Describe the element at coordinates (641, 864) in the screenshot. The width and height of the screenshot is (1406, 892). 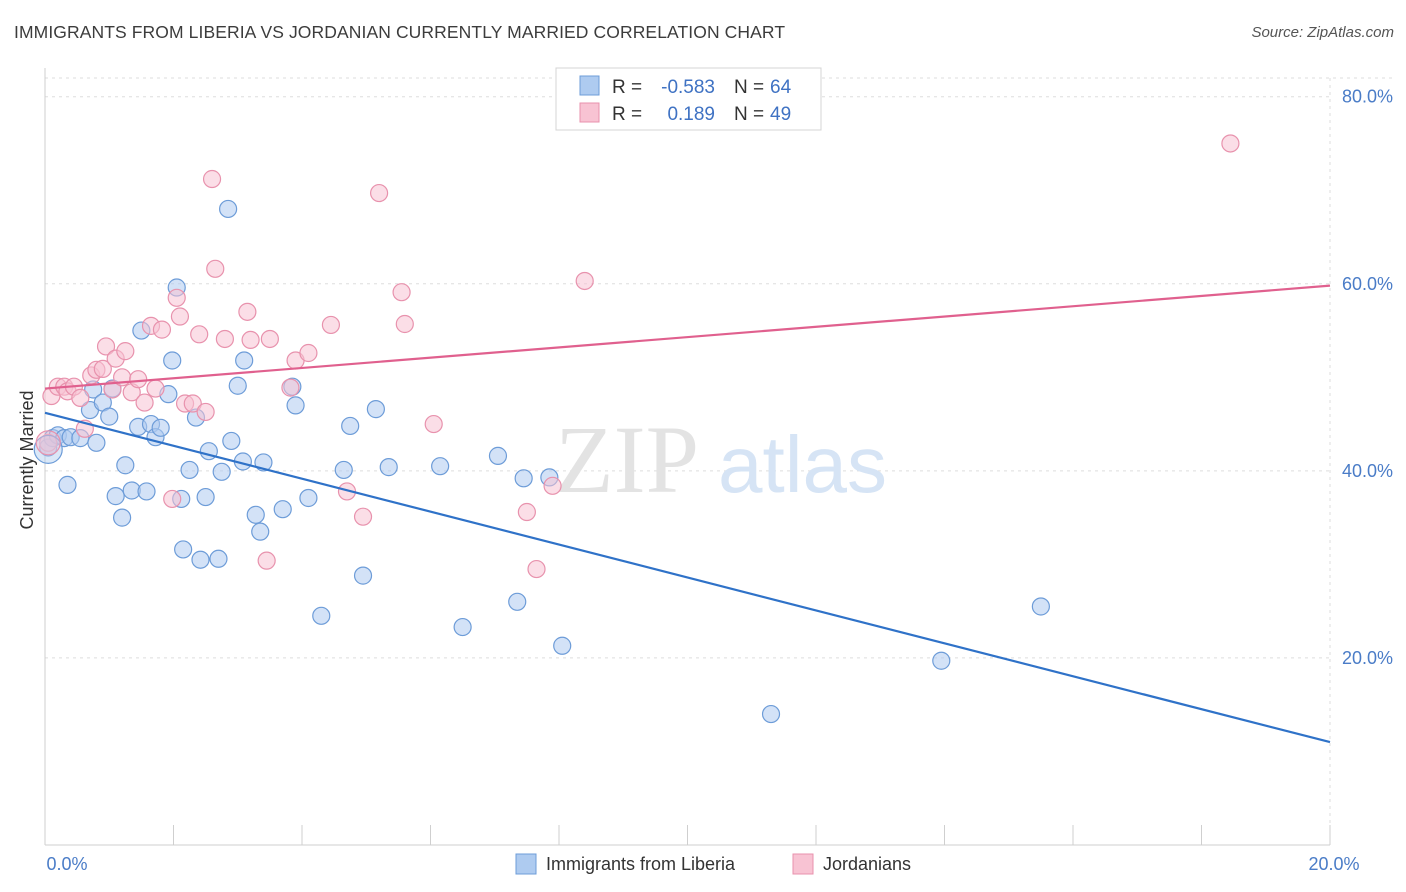
I see `bottom-legend-label-liberia: Immigrants from Liberia` at that location.